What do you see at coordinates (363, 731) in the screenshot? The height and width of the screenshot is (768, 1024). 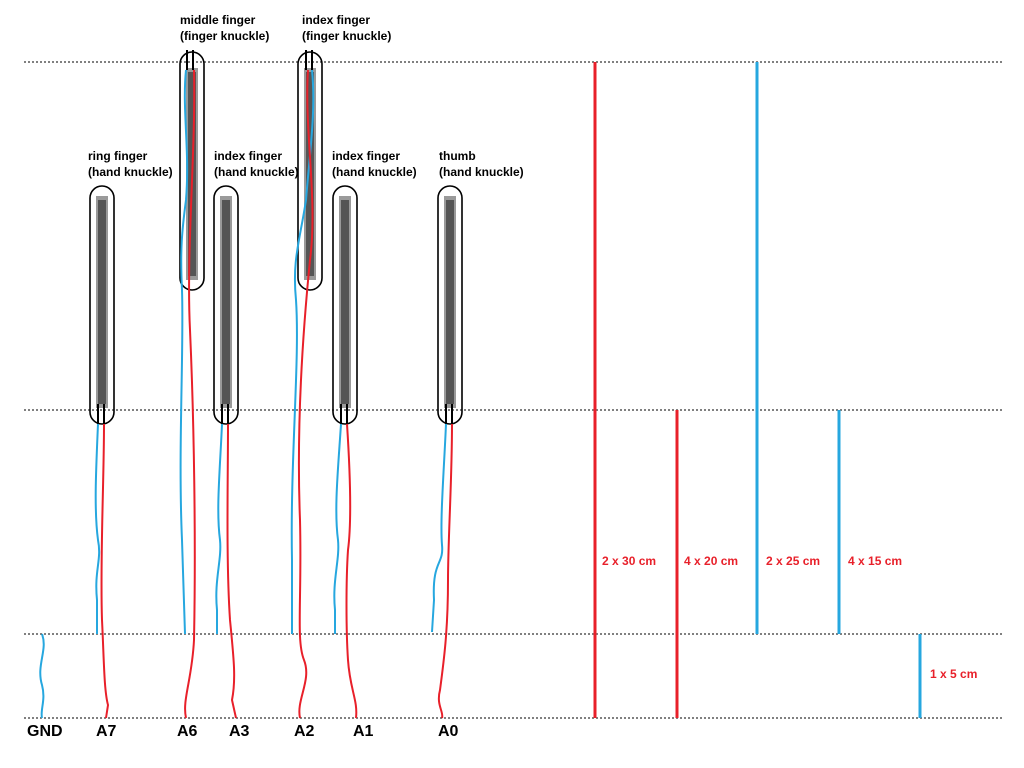 I see `pin-label-a1: A1` at bounding box center [363, 731].